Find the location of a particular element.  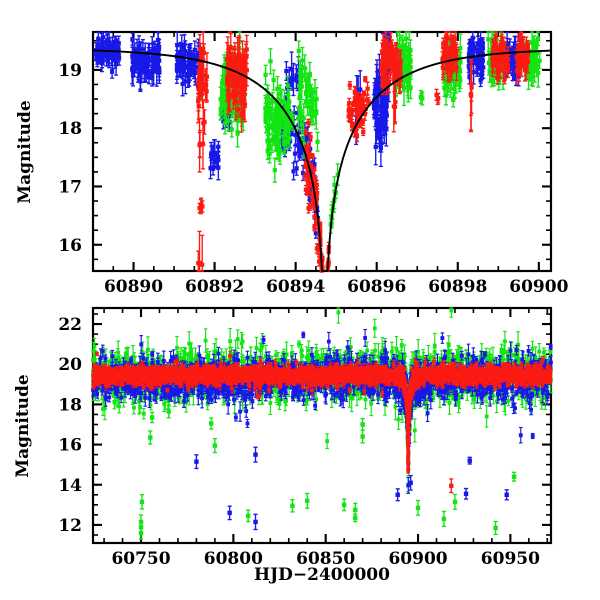

y-tick-label: 18 is located at coordinates (70, 129).